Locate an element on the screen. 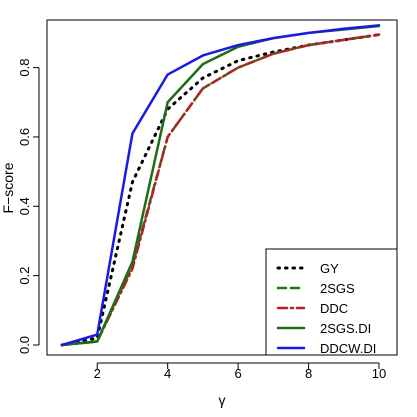 This screenshot has width=417, height=417. legend-box is located at coordinates (331, 302).